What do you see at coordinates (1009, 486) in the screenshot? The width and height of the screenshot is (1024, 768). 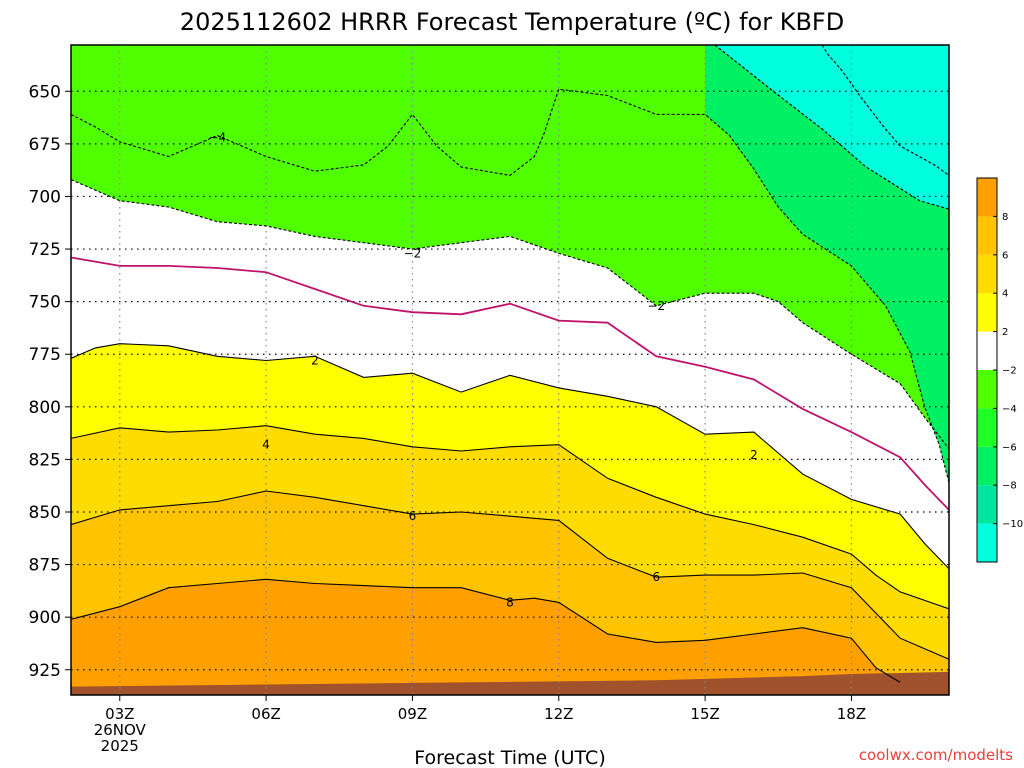 I see `colorbar-tick-label: −8` at bounding box center [1009, 486].